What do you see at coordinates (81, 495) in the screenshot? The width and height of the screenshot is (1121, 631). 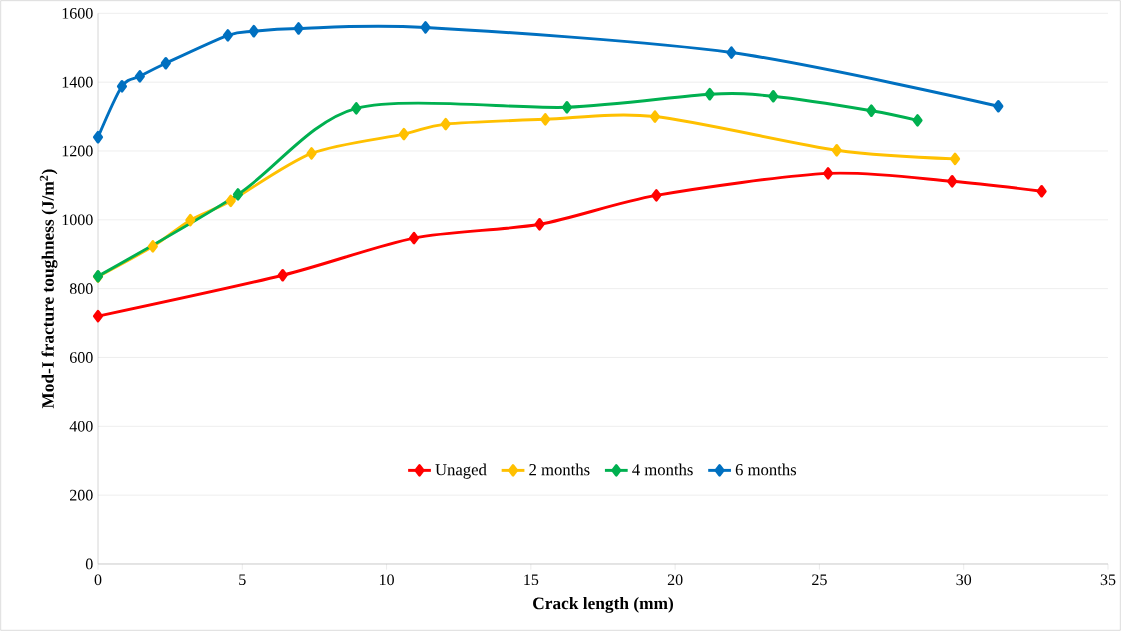 I see `y-tick-label: 200` at bounding box center [81, 495].